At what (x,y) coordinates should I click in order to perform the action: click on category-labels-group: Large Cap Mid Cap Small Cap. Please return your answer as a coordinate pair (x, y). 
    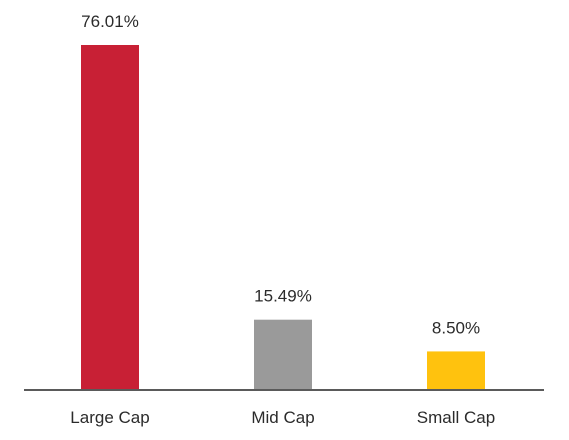
    Looking at the image, I should click on (282, 417).